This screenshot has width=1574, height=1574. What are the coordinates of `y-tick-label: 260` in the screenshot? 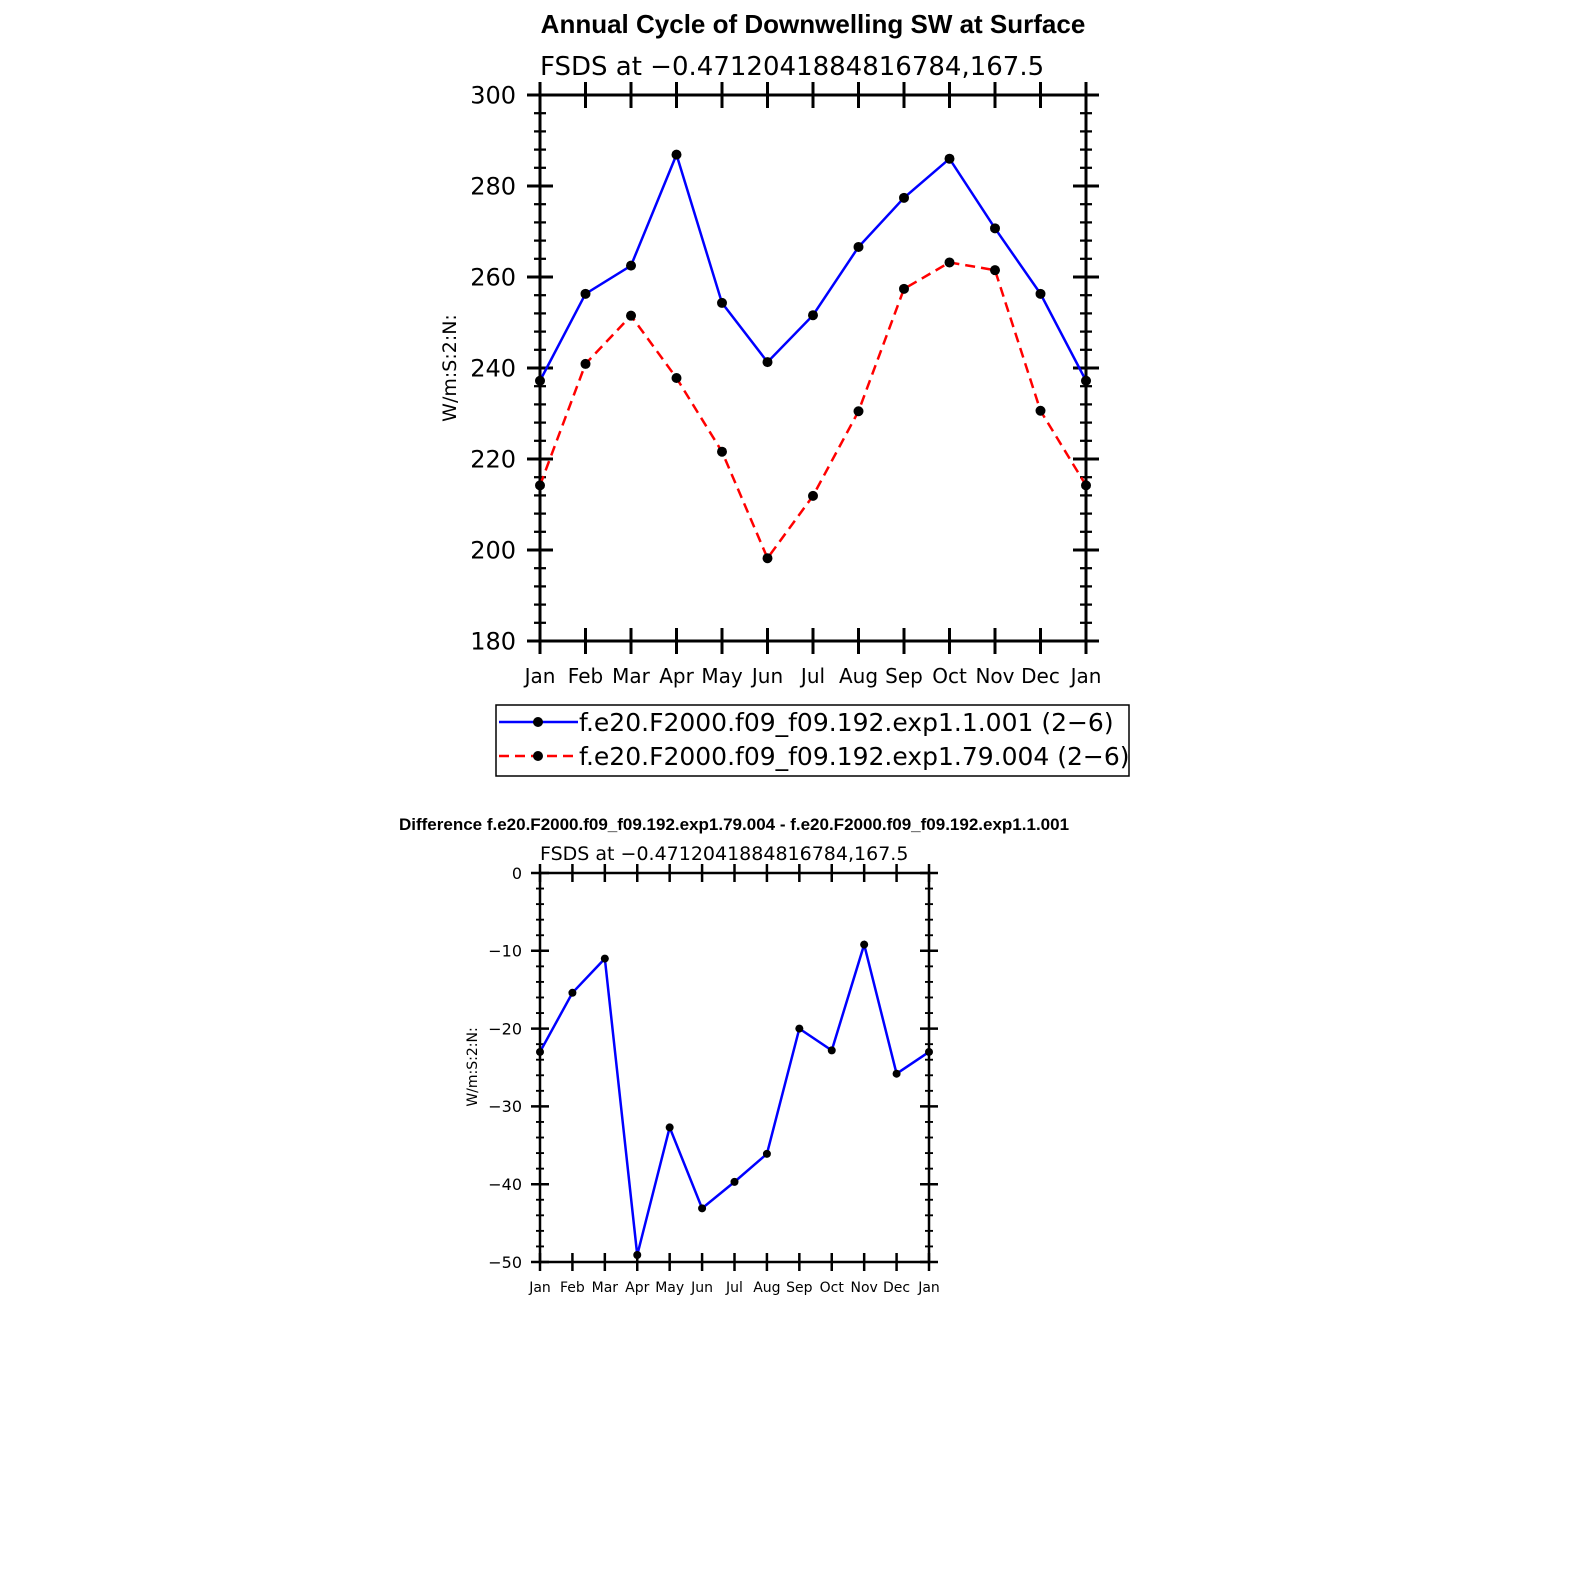 It's located at (493, 278).